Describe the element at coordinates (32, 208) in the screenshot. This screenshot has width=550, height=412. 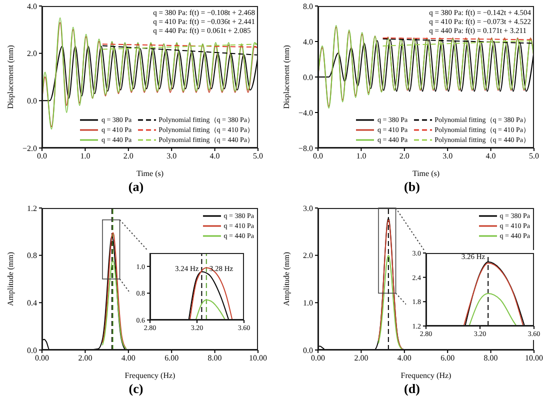
I see `y-tick-label: 1.2` at that location.